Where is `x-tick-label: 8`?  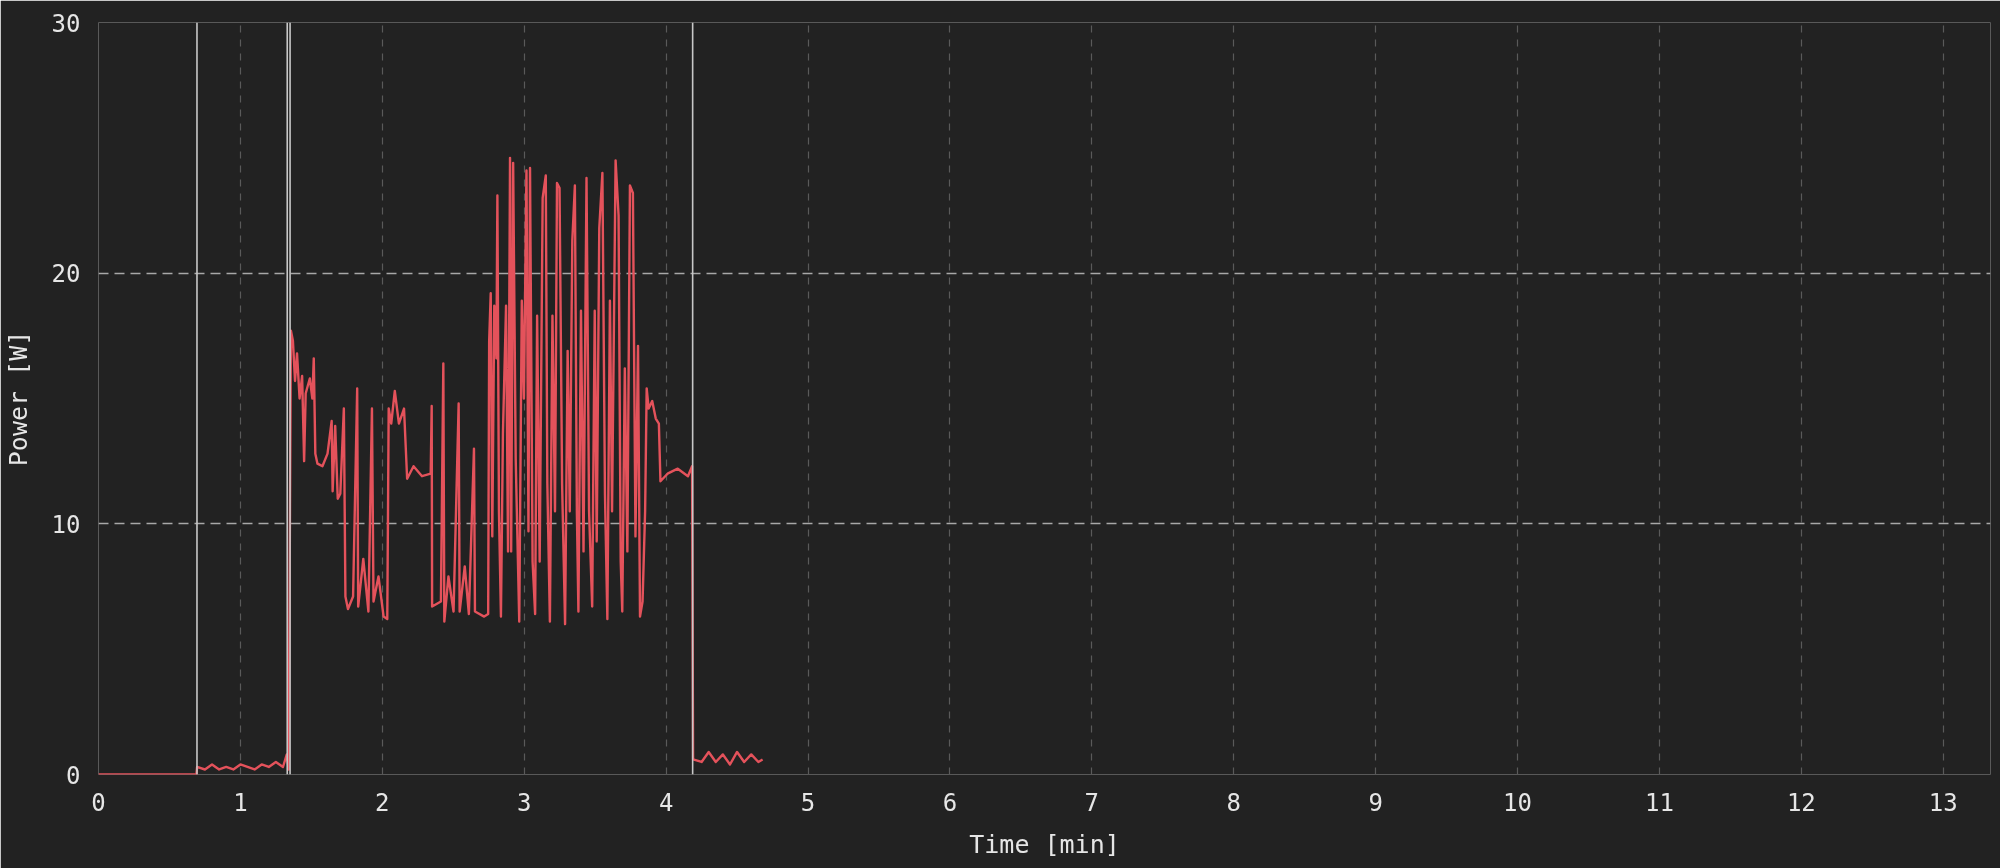
x-tick-label: 8 is located at coordinates (1233, 802).